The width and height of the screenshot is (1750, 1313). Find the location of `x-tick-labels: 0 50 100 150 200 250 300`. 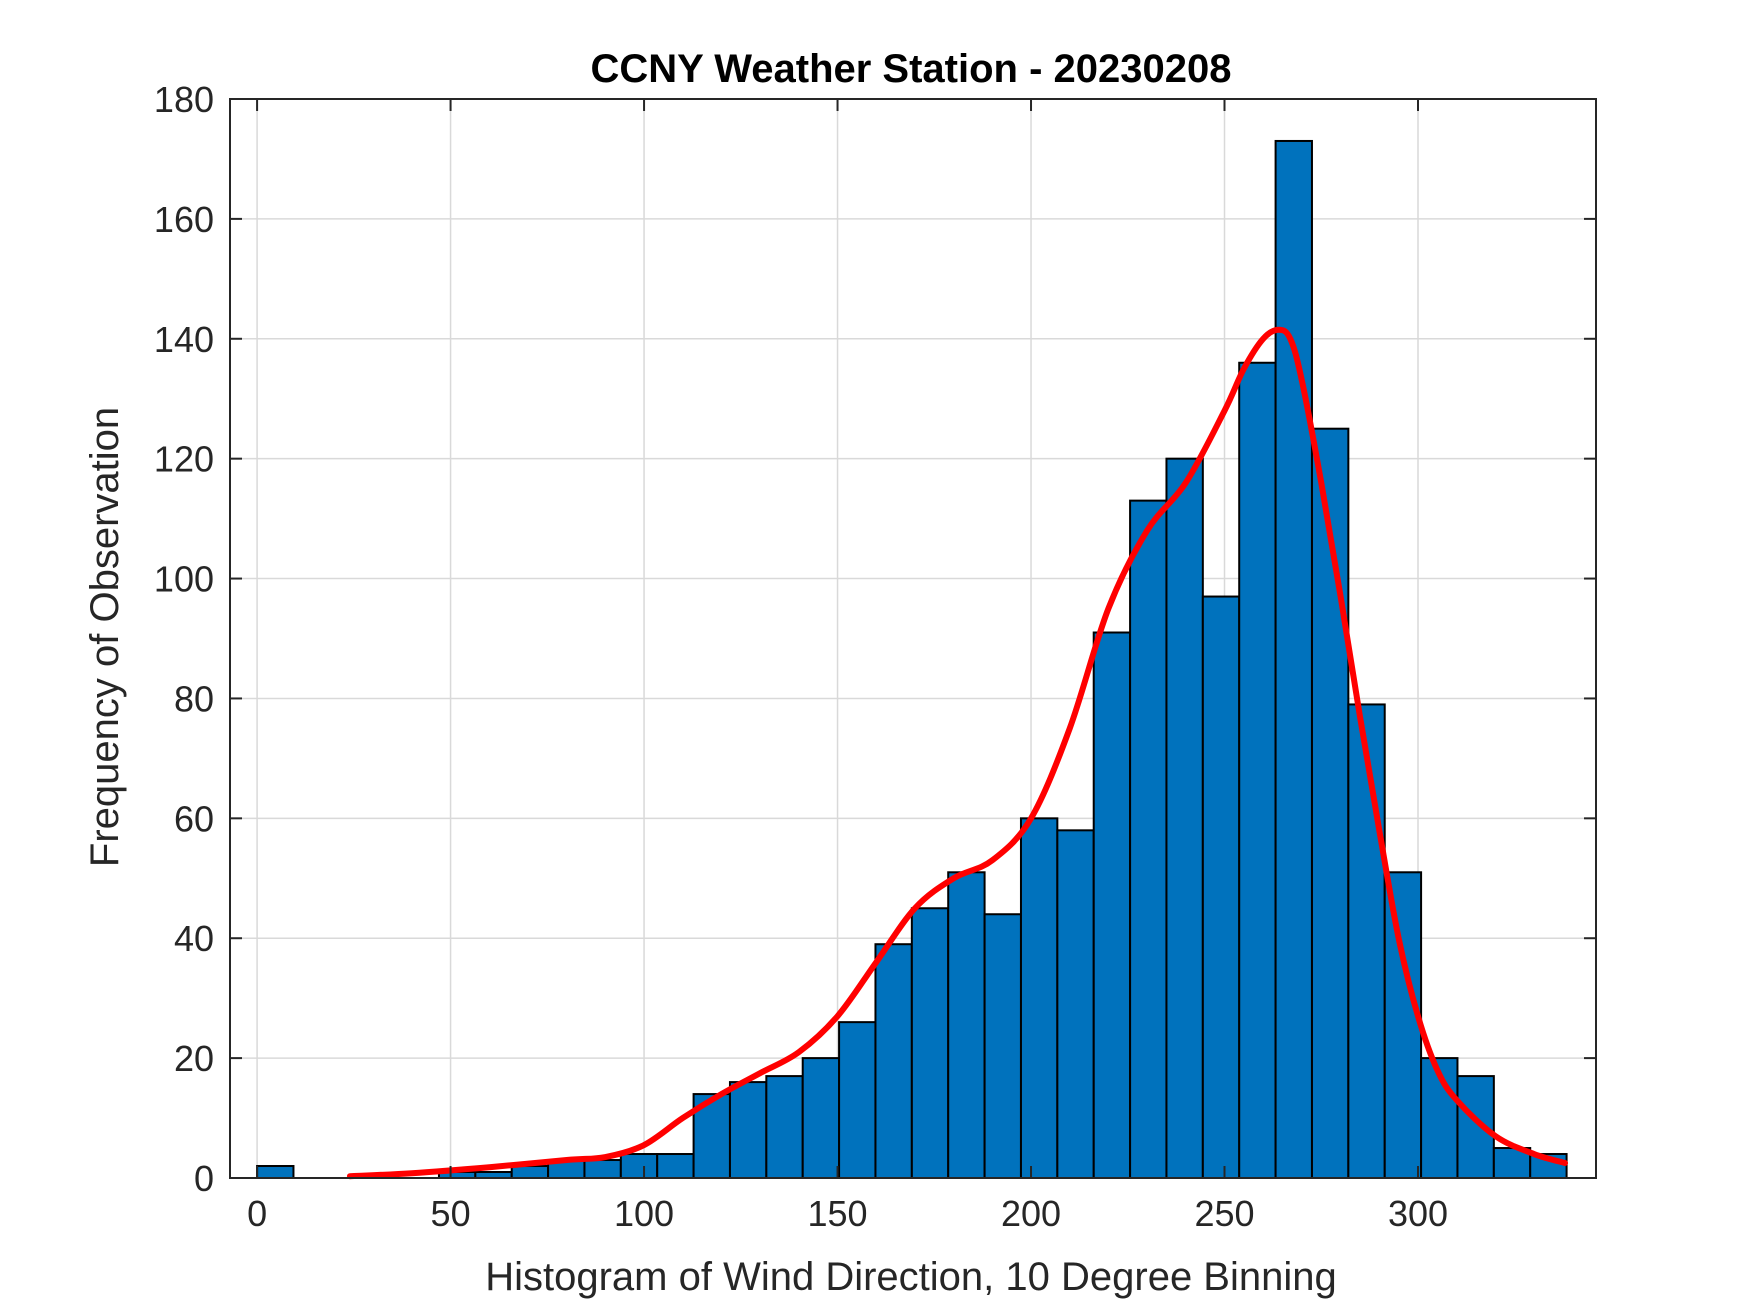

x-tick-labels: 0 50 100 150 200 250 300 is located at coordinates (847, 1213).